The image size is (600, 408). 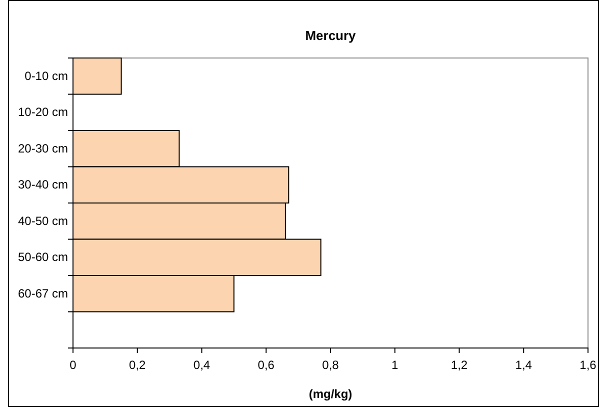 What do you see at coordinates (46, 75) in the screenshot?
I see `y-tick-label: 0-10 cm` at bounding box center [46, 75].